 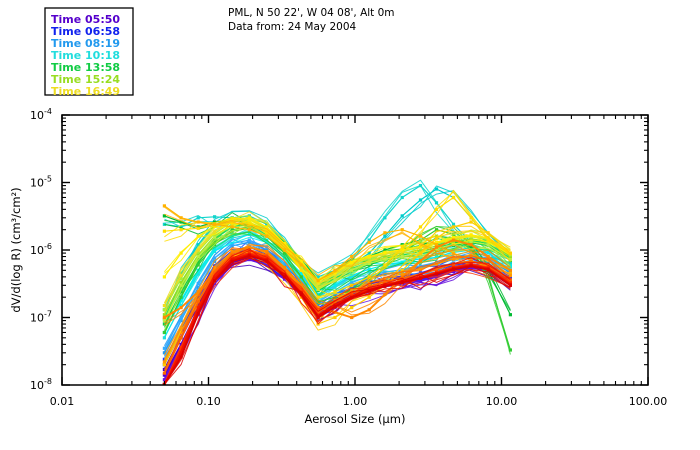 I want to click on legend-item-4: Time 13:58, so click(x=85, y=67).